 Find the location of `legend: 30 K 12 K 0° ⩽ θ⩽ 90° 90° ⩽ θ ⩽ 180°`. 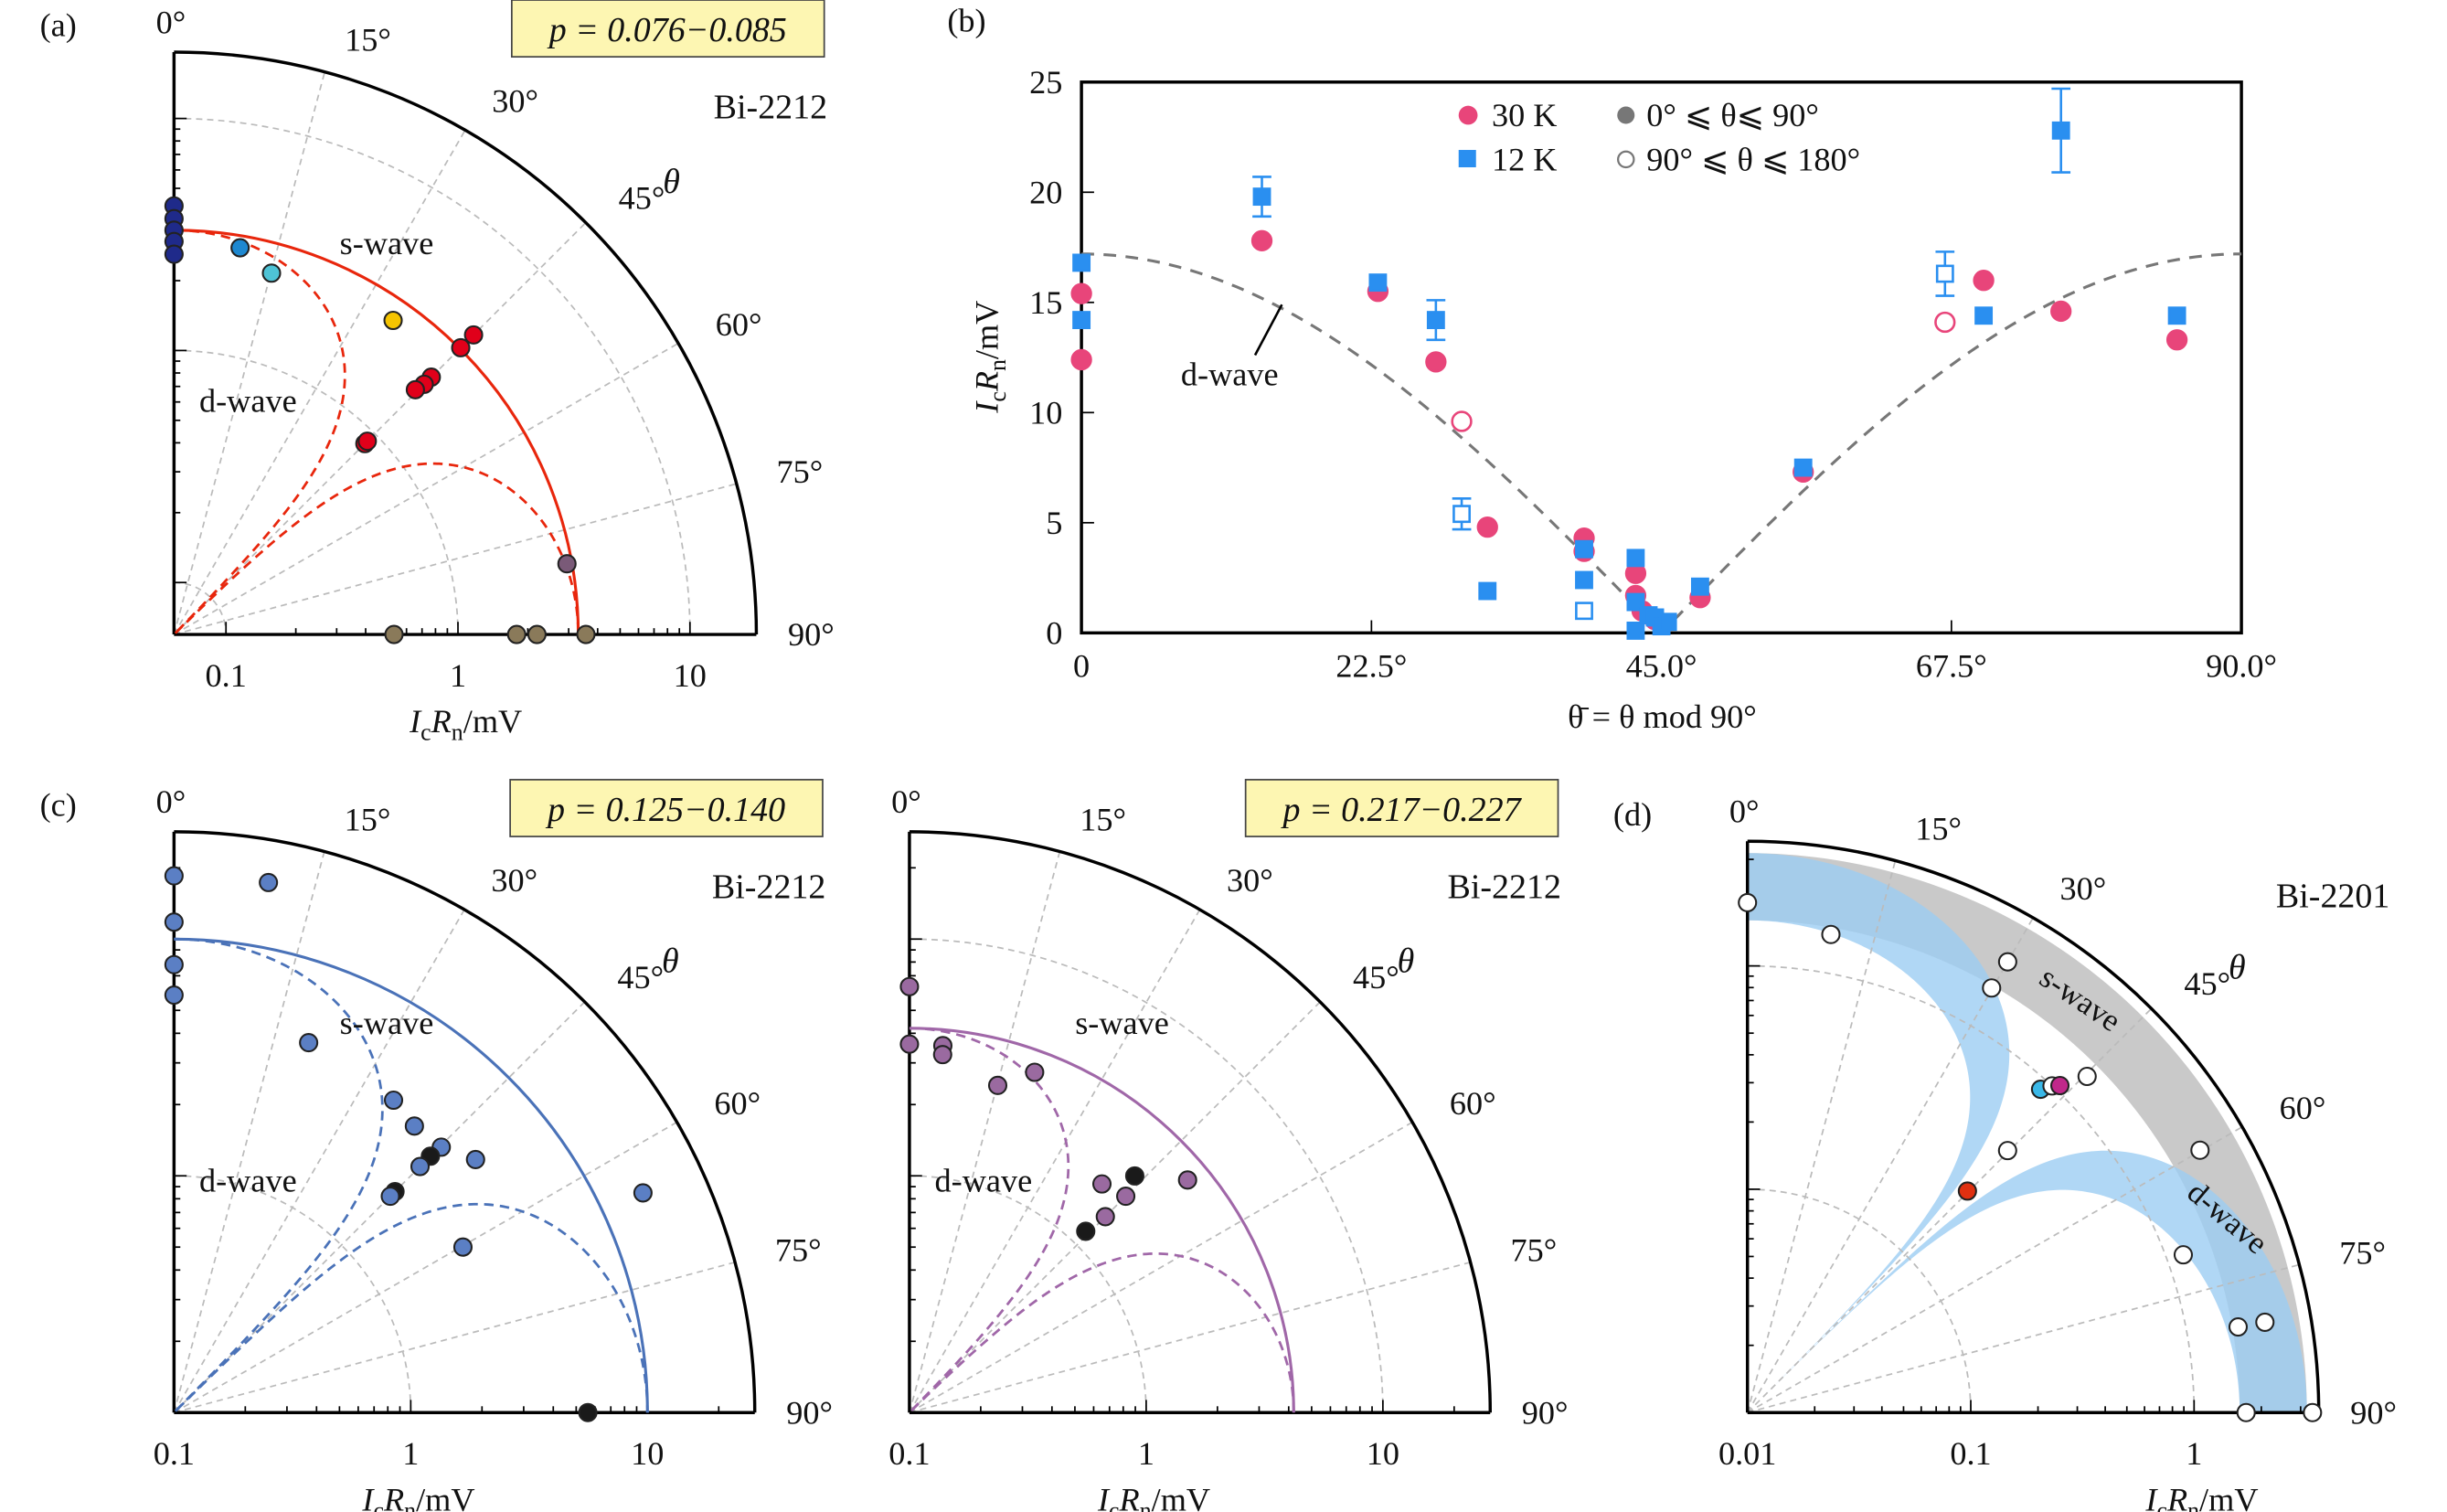

legend: 30 K 12 K 0° ⩽ θ⩽ 90° 90° ⩽ θ ⩽ 180° is located at coordinates (1659, 137).